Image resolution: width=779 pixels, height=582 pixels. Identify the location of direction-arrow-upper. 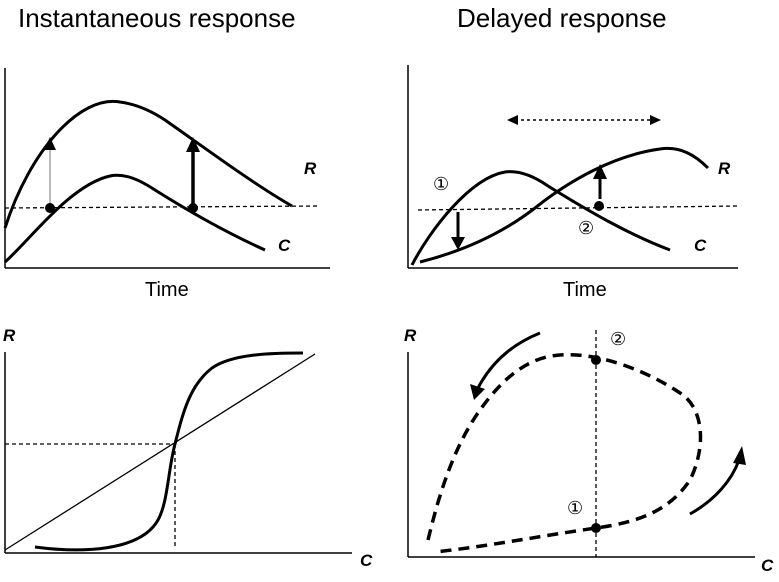
(508, 360).